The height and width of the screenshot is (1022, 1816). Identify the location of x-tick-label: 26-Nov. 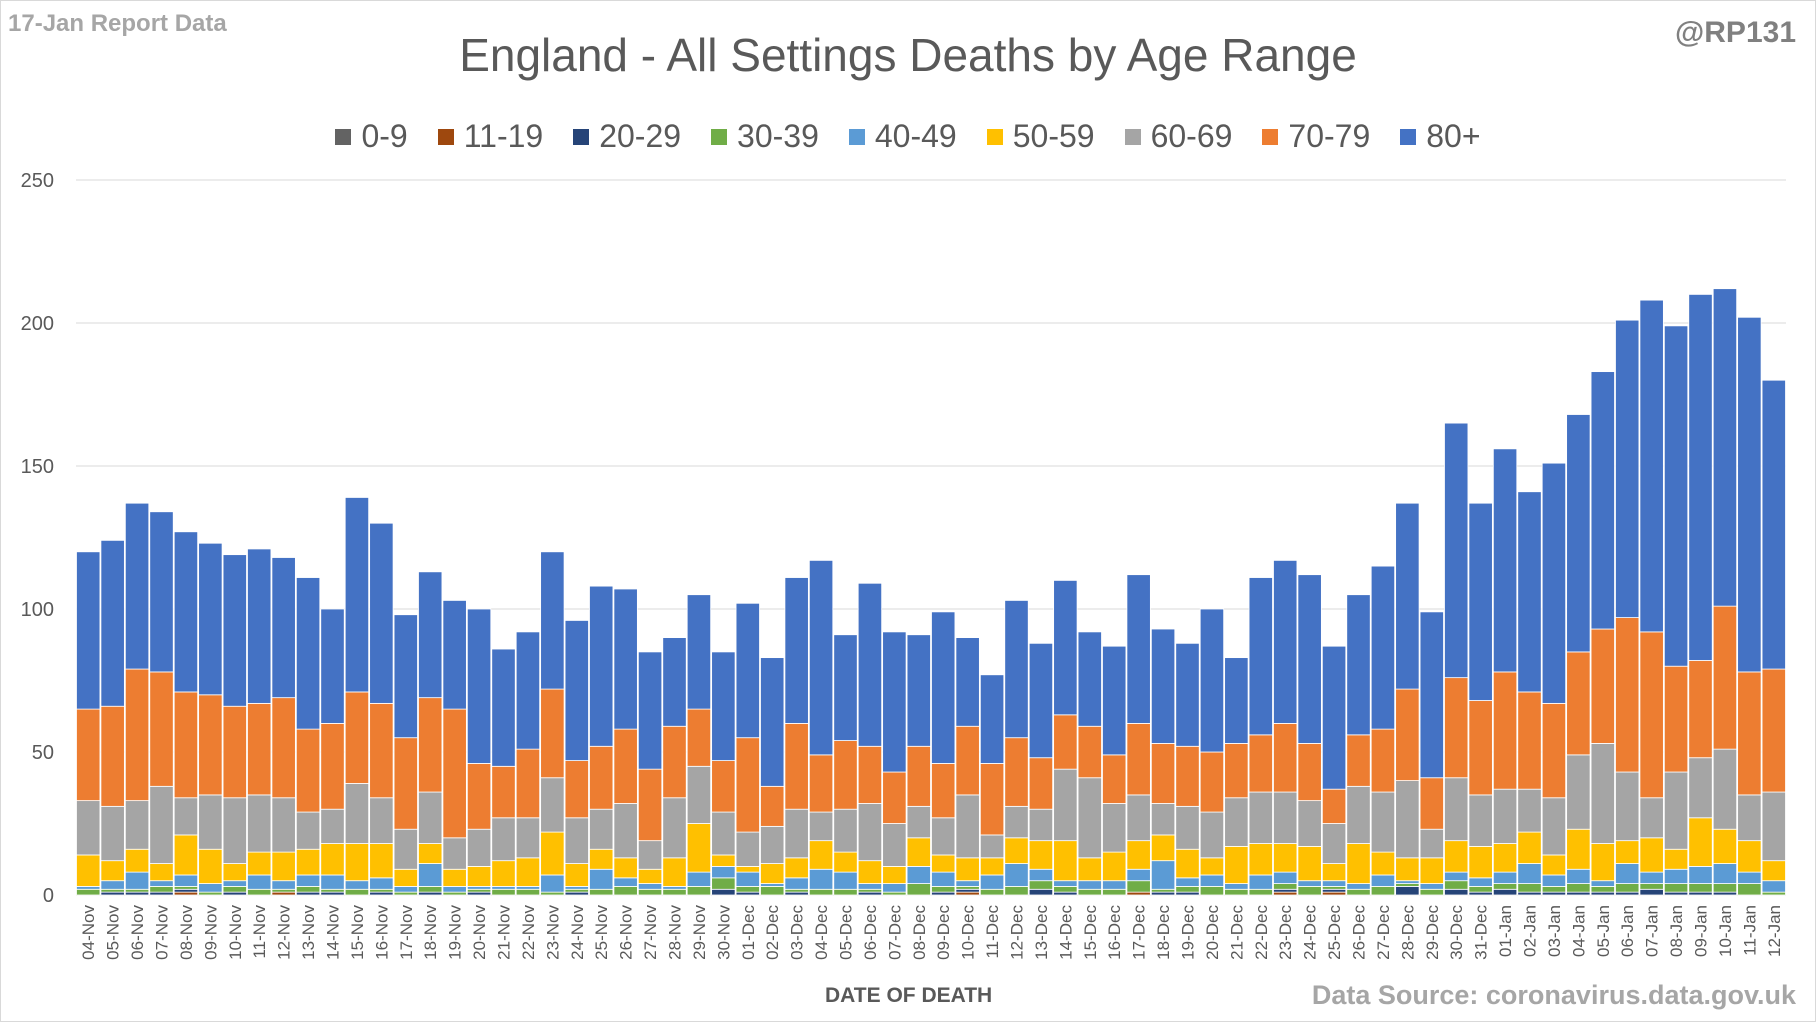
(626, 932).